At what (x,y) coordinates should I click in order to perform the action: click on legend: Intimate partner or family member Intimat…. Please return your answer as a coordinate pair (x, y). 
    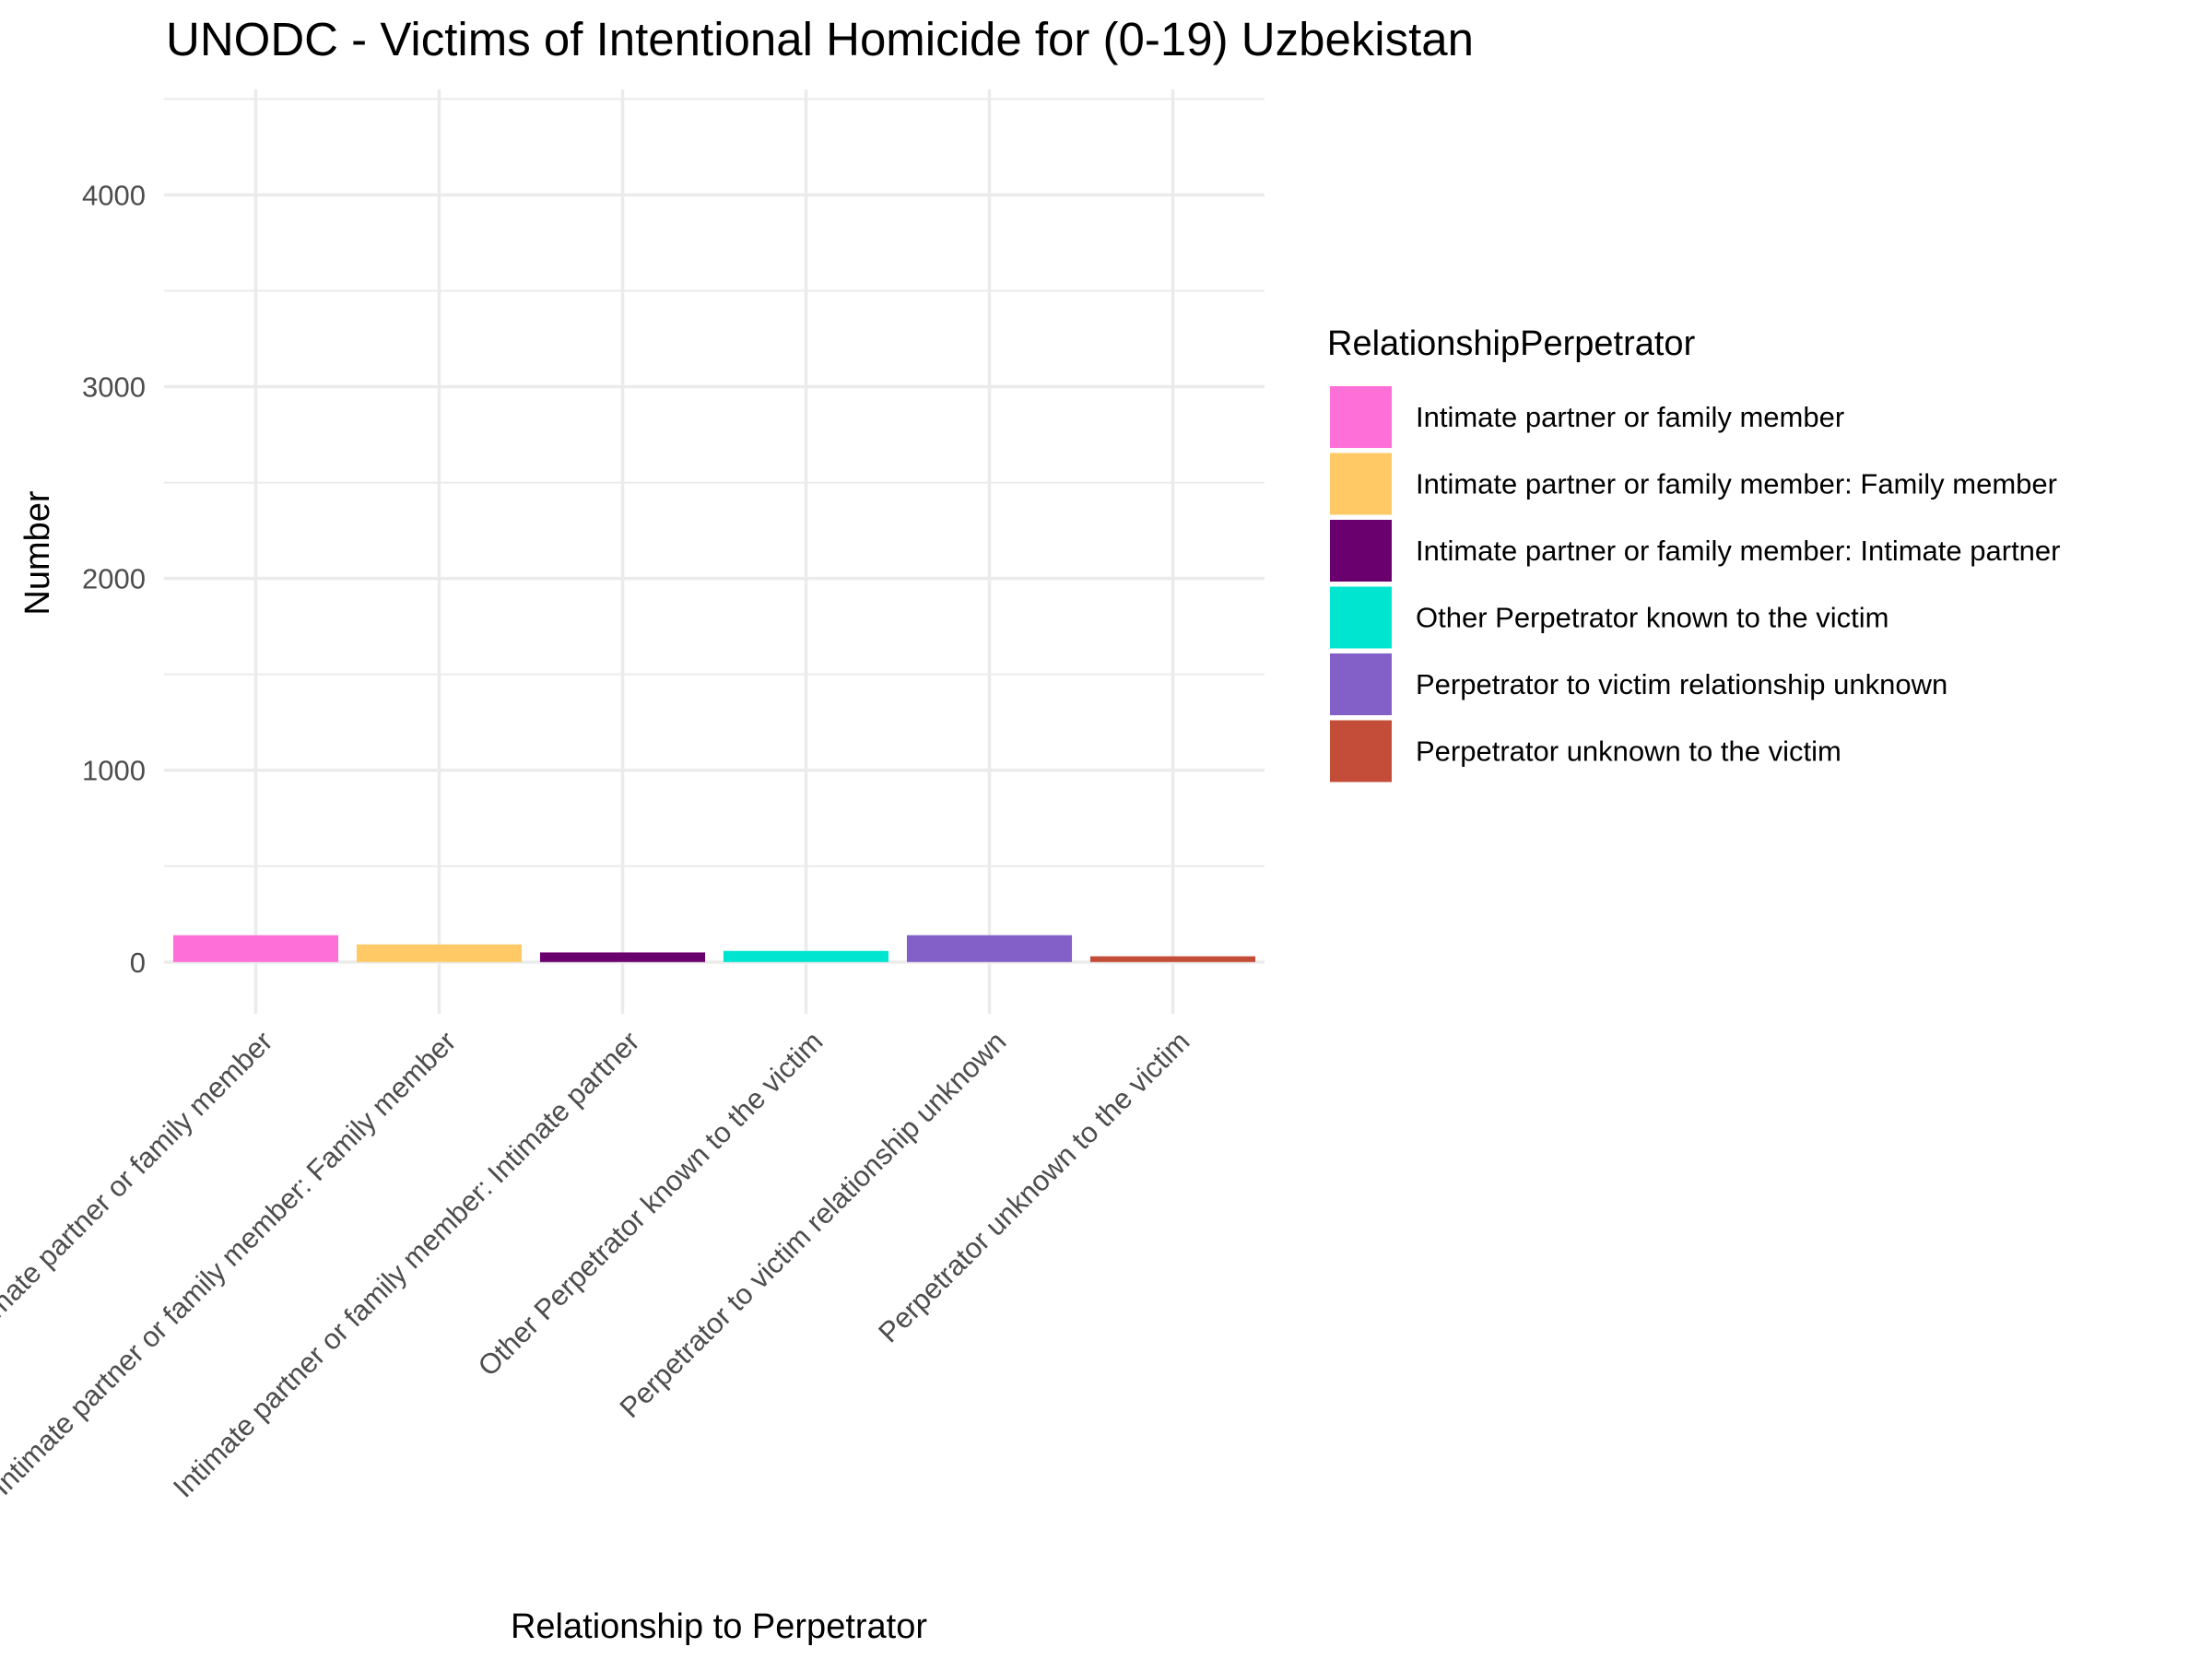
    Looking at the image, I should click on (1695, 584).